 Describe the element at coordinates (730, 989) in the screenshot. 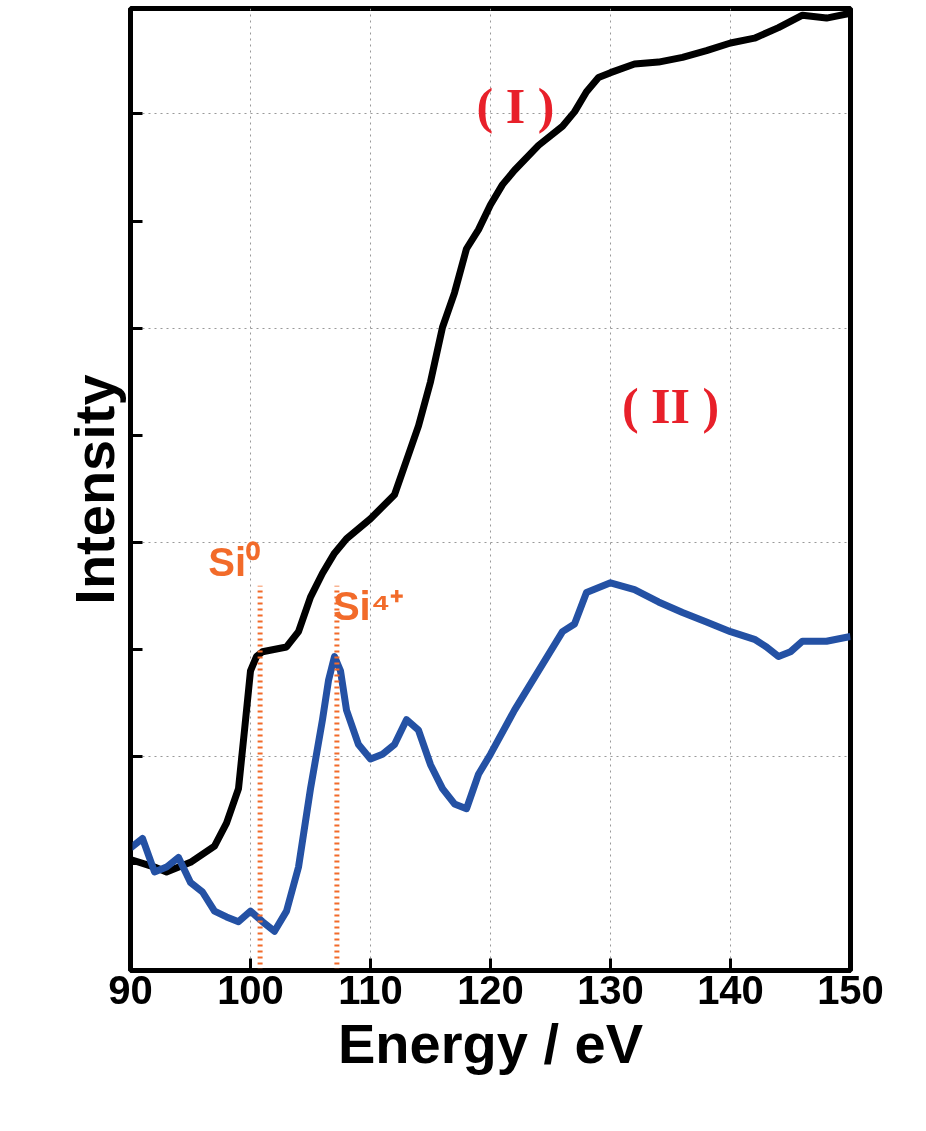

I see `x-tick-label: 140` at that location.